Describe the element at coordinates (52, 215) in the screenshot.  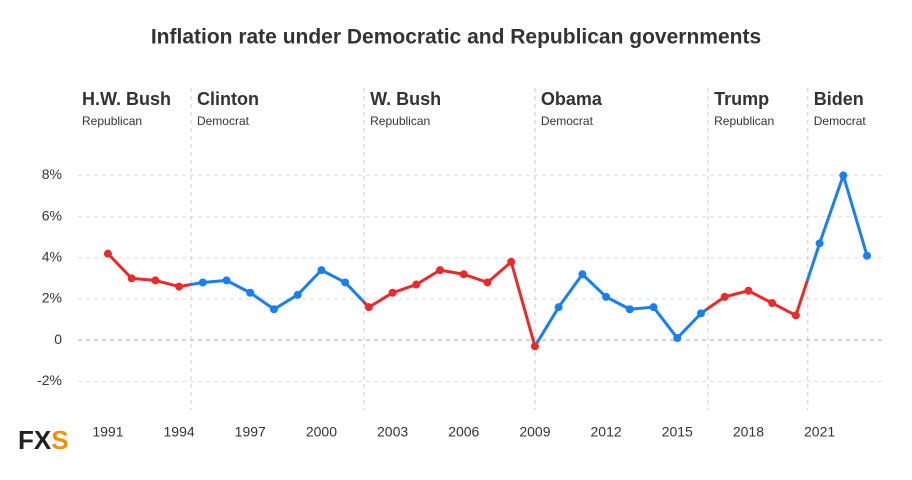
I see `y-tick-label: 6%` at that location.